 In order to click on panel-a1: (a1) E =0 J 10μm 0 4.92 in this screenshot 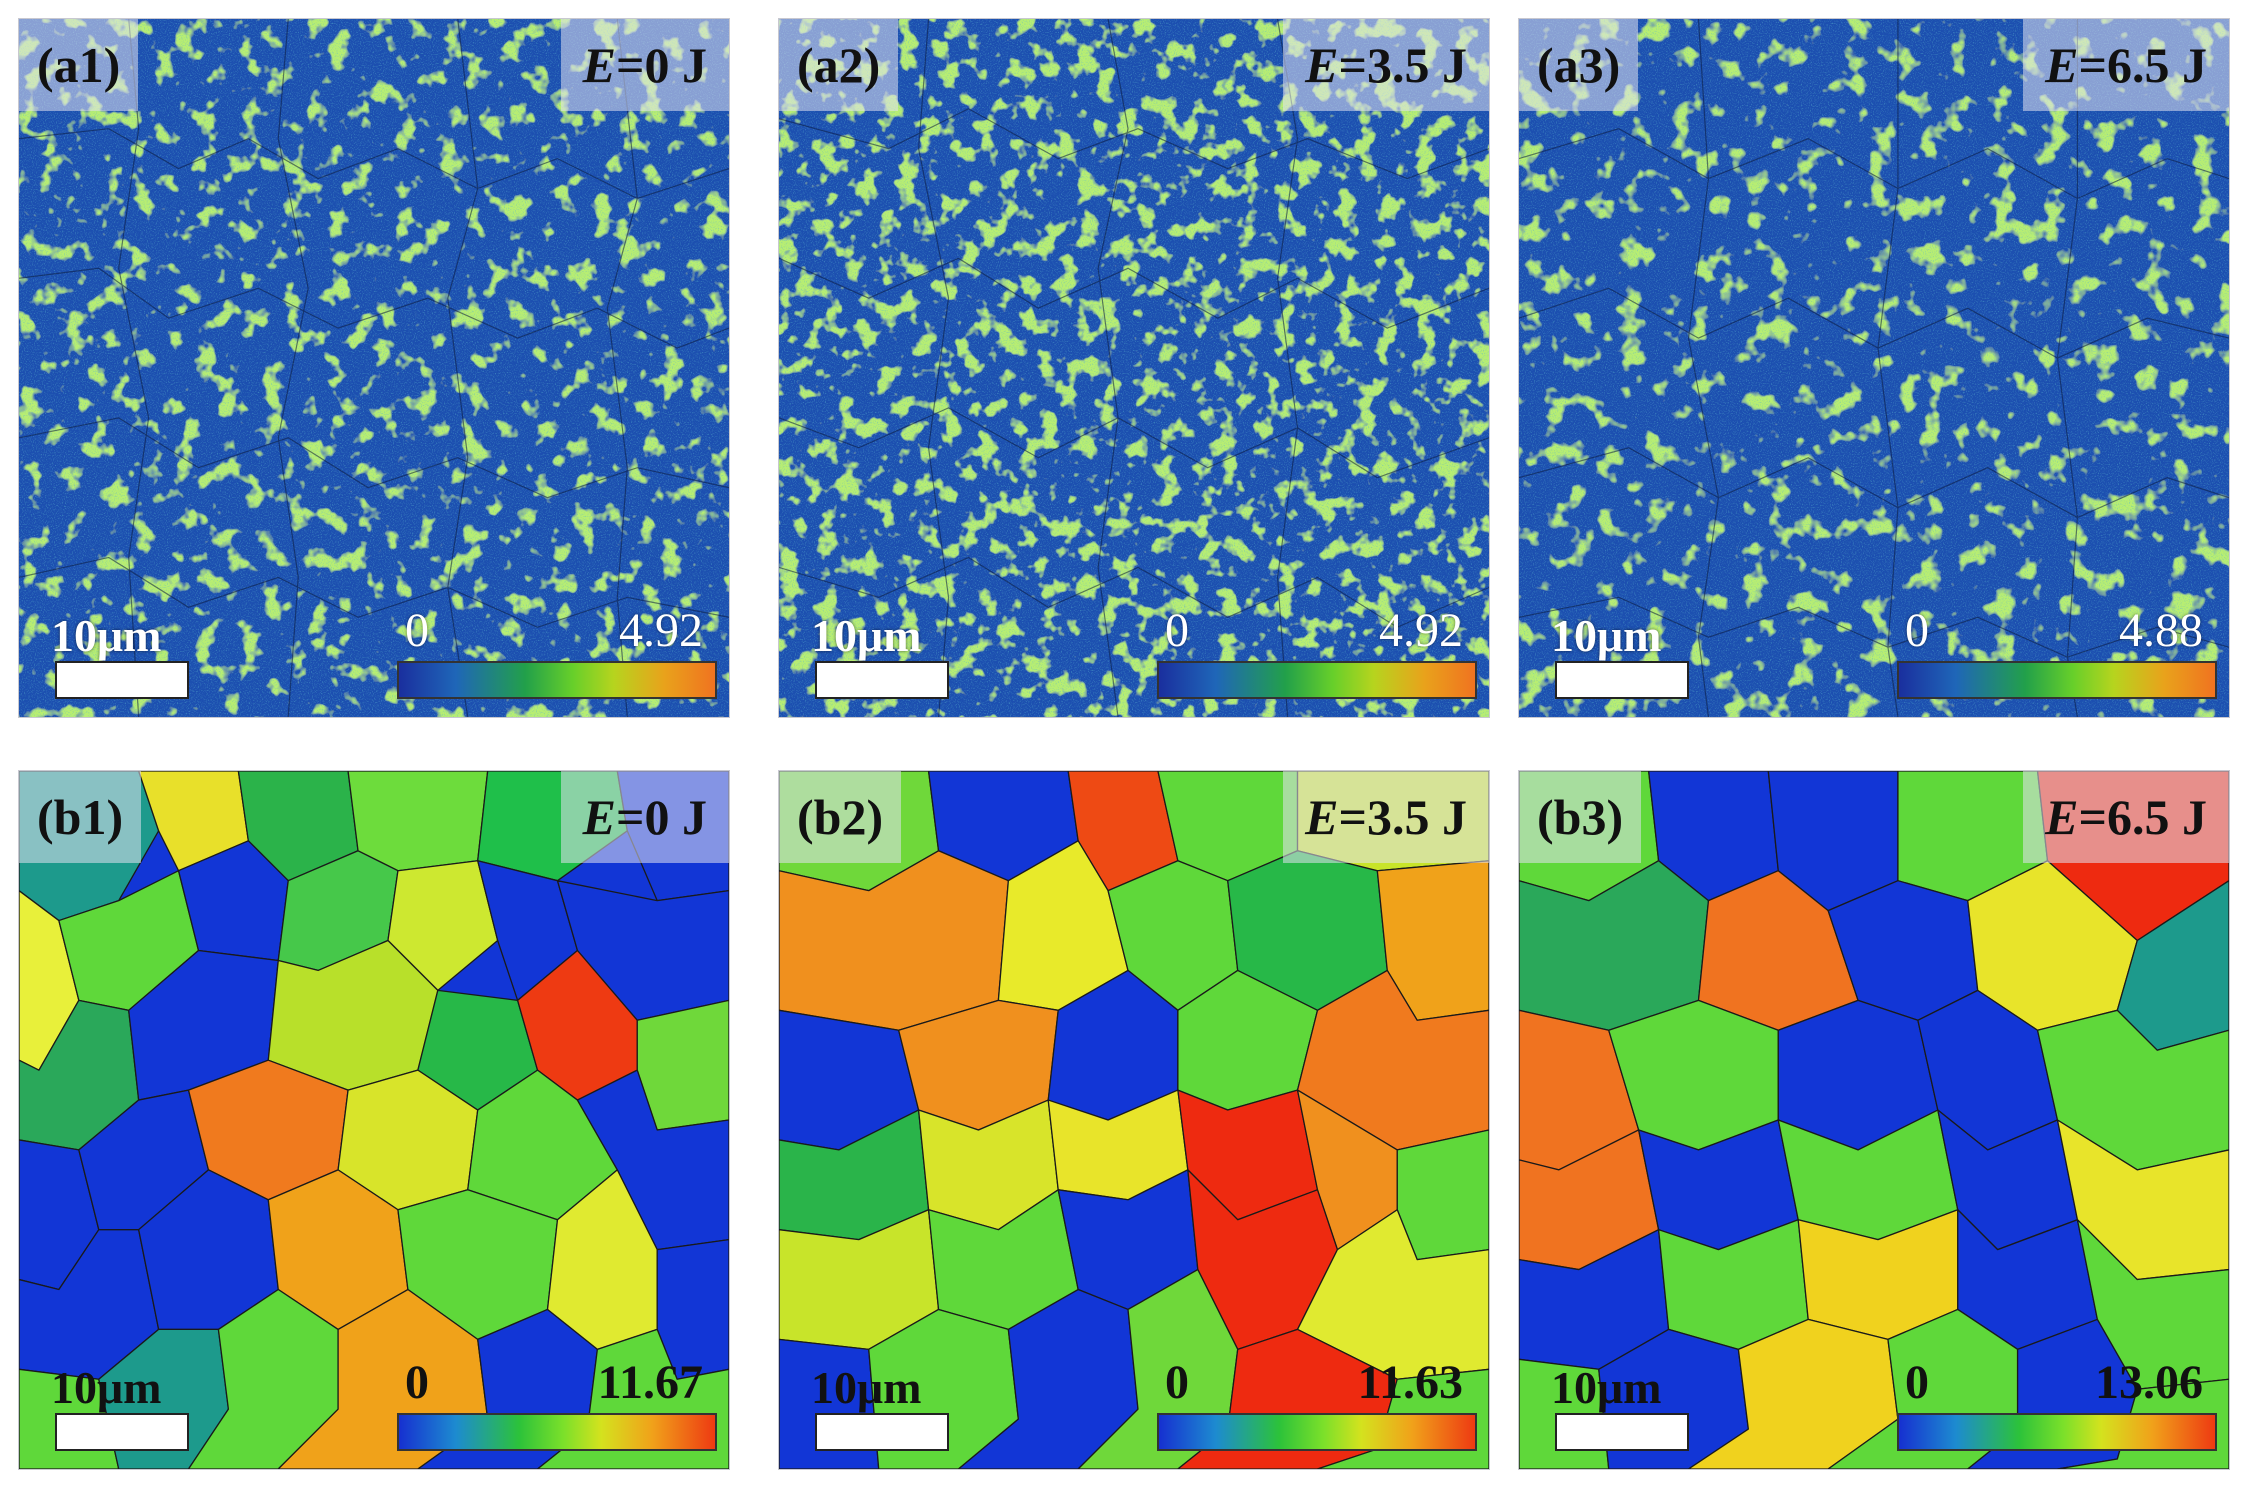, I will do `click(374, 368)`.